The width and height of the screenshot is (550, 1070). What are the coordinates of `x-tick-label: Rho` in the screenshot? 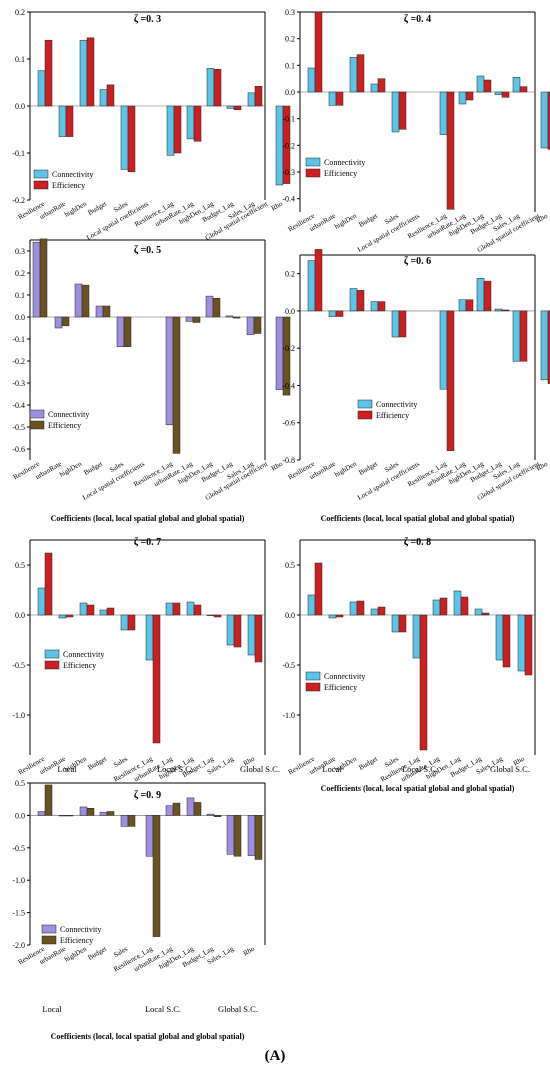 It's located at (249, 951).